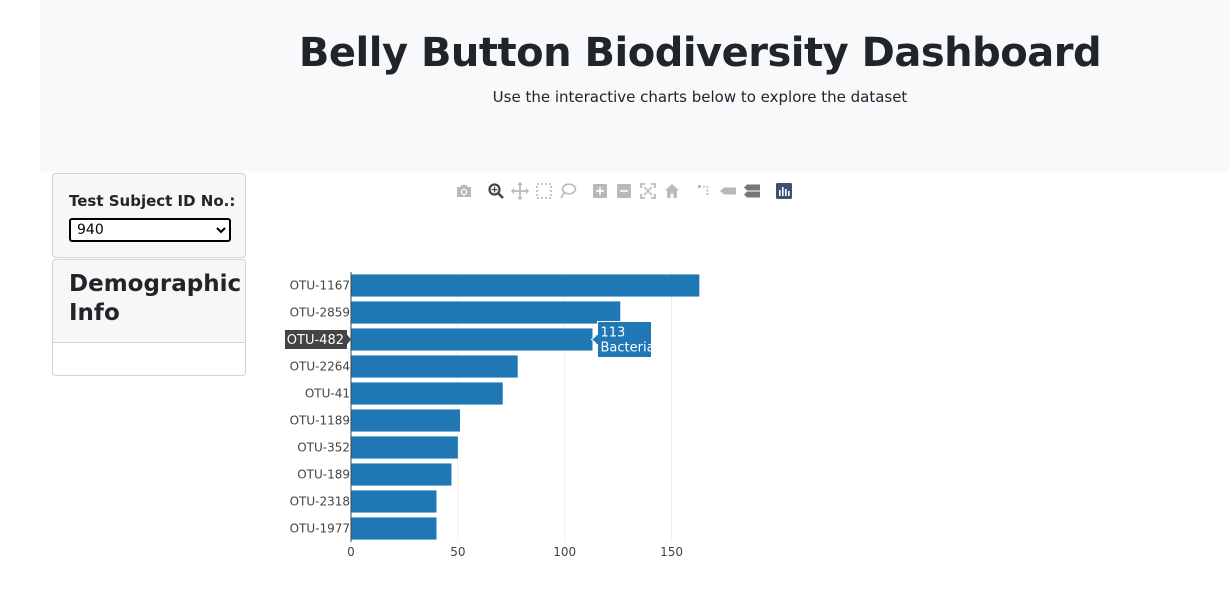 The width and height of the screenshot is (1230, 612). I want to click on y-tick-label: OTU-352, so click(323, 448).